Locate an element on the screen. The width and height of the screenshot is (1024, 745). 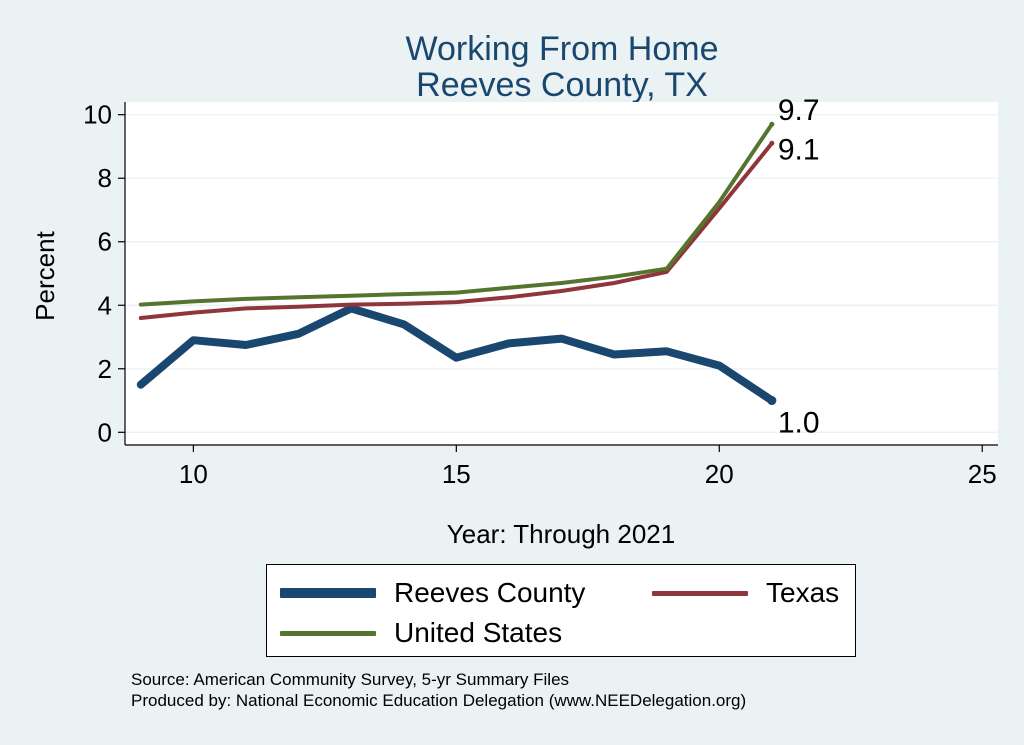
legend-item-texas: Texas is located at coordinates (745, 593).